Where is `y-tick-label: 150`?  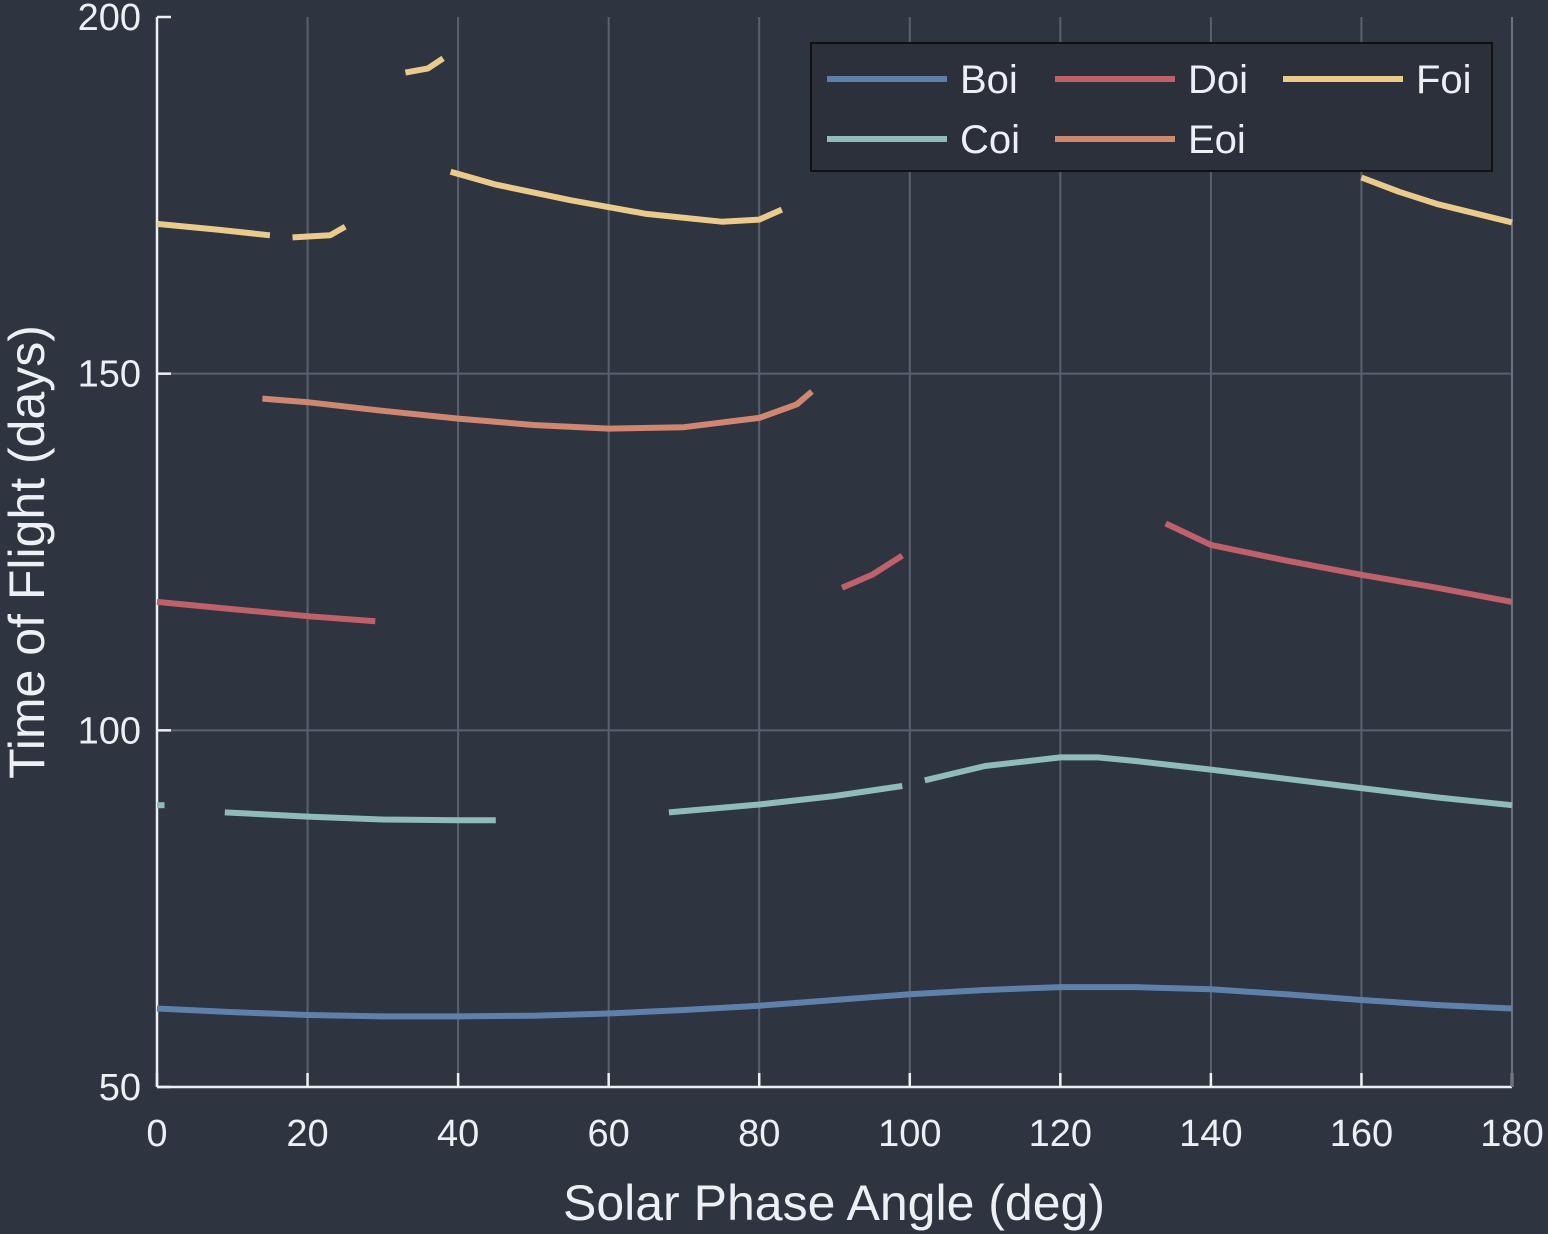
y-tick-label: 150 is located at coordinates (109, 375).